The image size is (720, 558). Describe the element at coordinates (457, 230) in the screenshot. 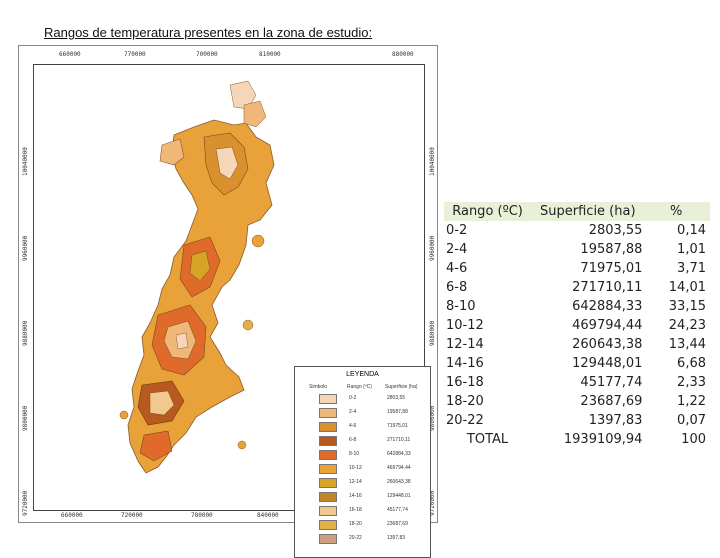

I see `cell-range: 0-2` at that location.